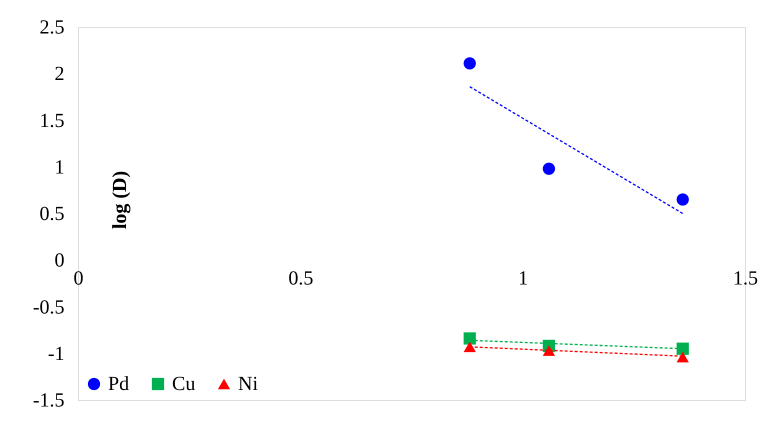 The height and width of the screenshot is (446, 766). I want to click on y-tick-label: -1, so click(56, 353).